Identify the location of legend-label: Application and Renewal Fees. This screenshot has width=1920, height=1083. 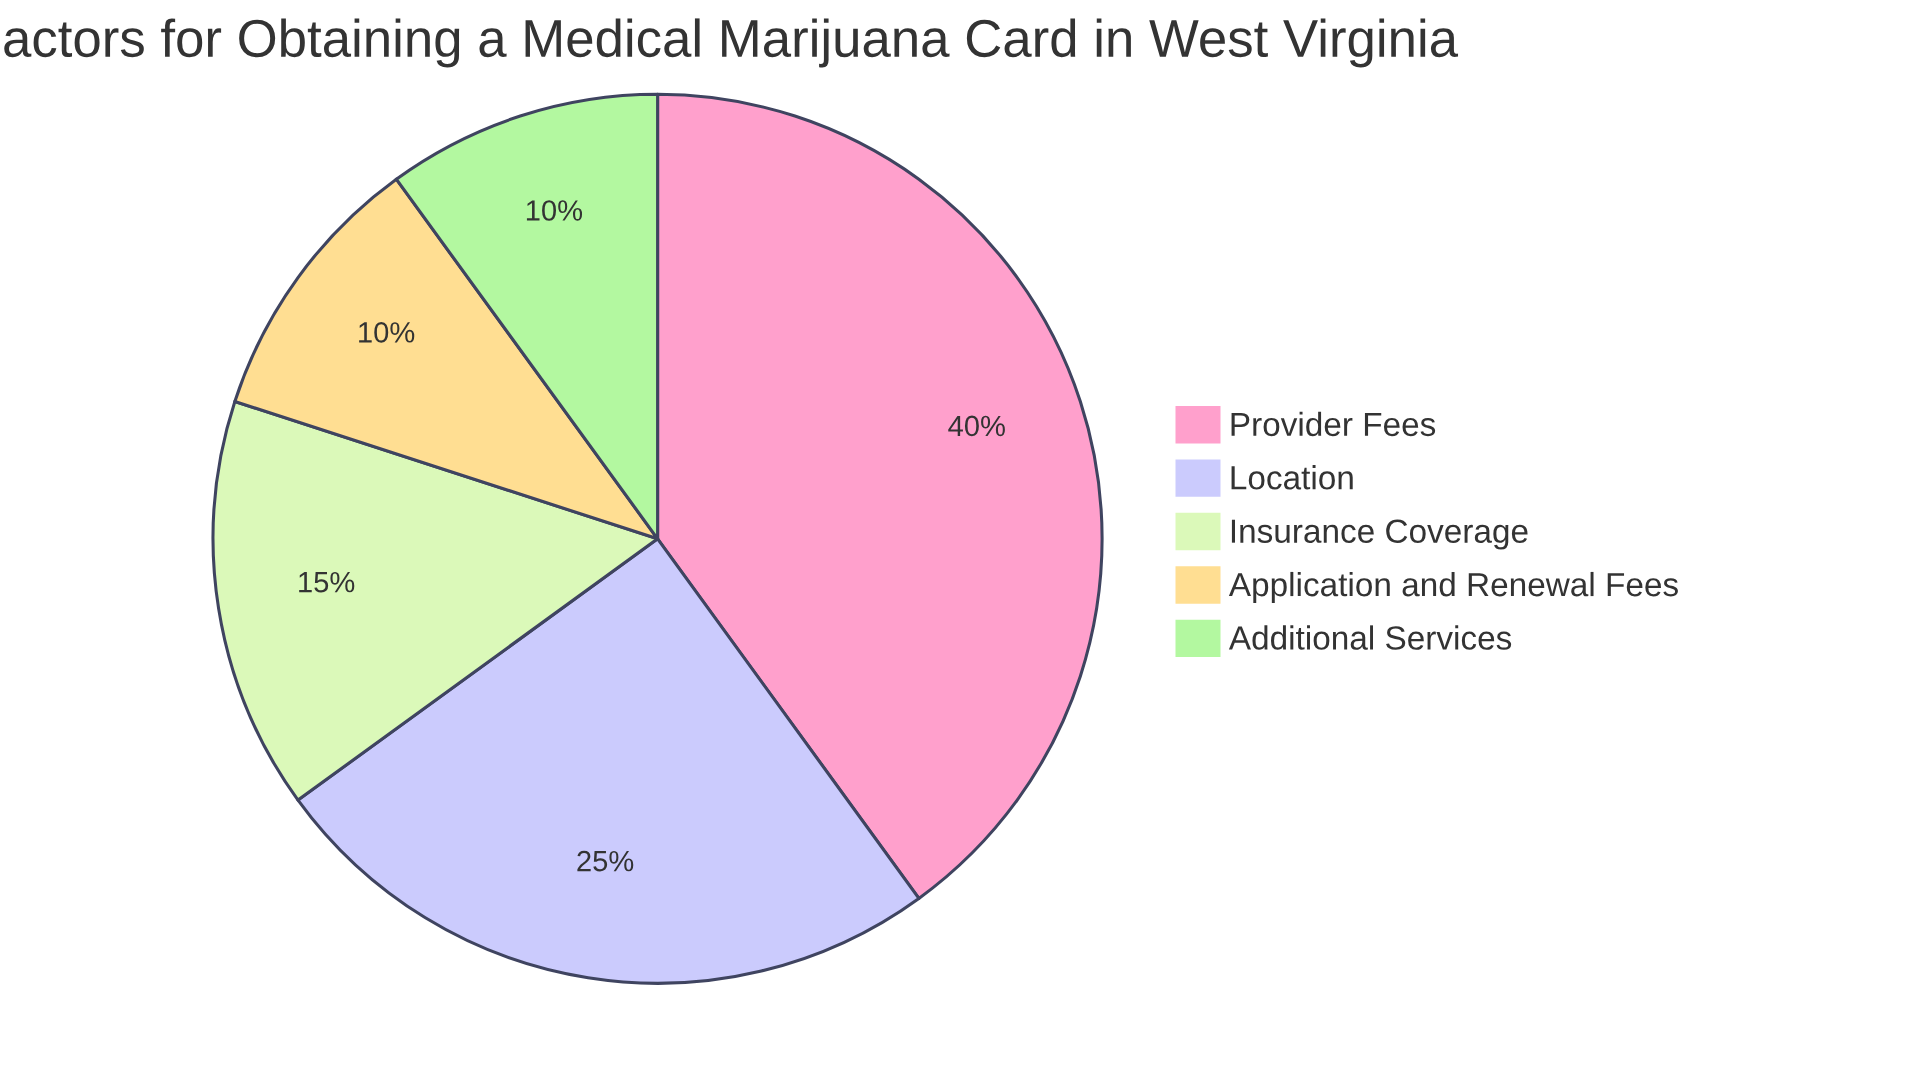
(1453, 587).